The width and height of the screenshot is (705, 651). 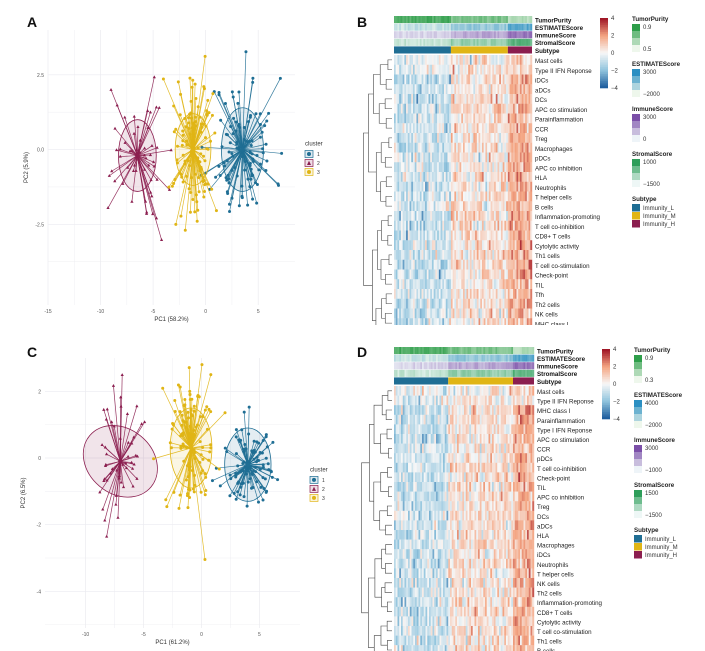 What do you see at coordinates (421, 381) in the screenshot?
I see `subtype-bar-Immunity_L` at bounding box center [421, 381].